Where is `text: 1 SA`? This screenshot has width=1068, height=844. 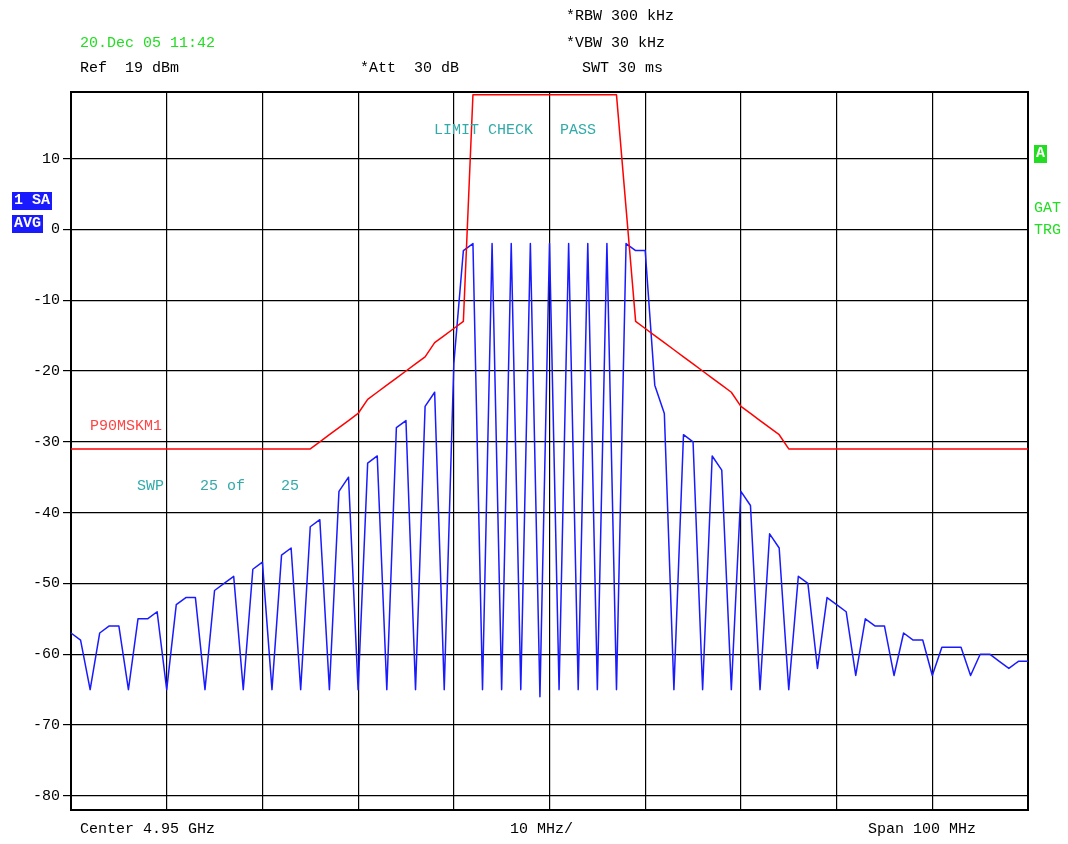 text: 1 SA is located at coordinates (32, 201).